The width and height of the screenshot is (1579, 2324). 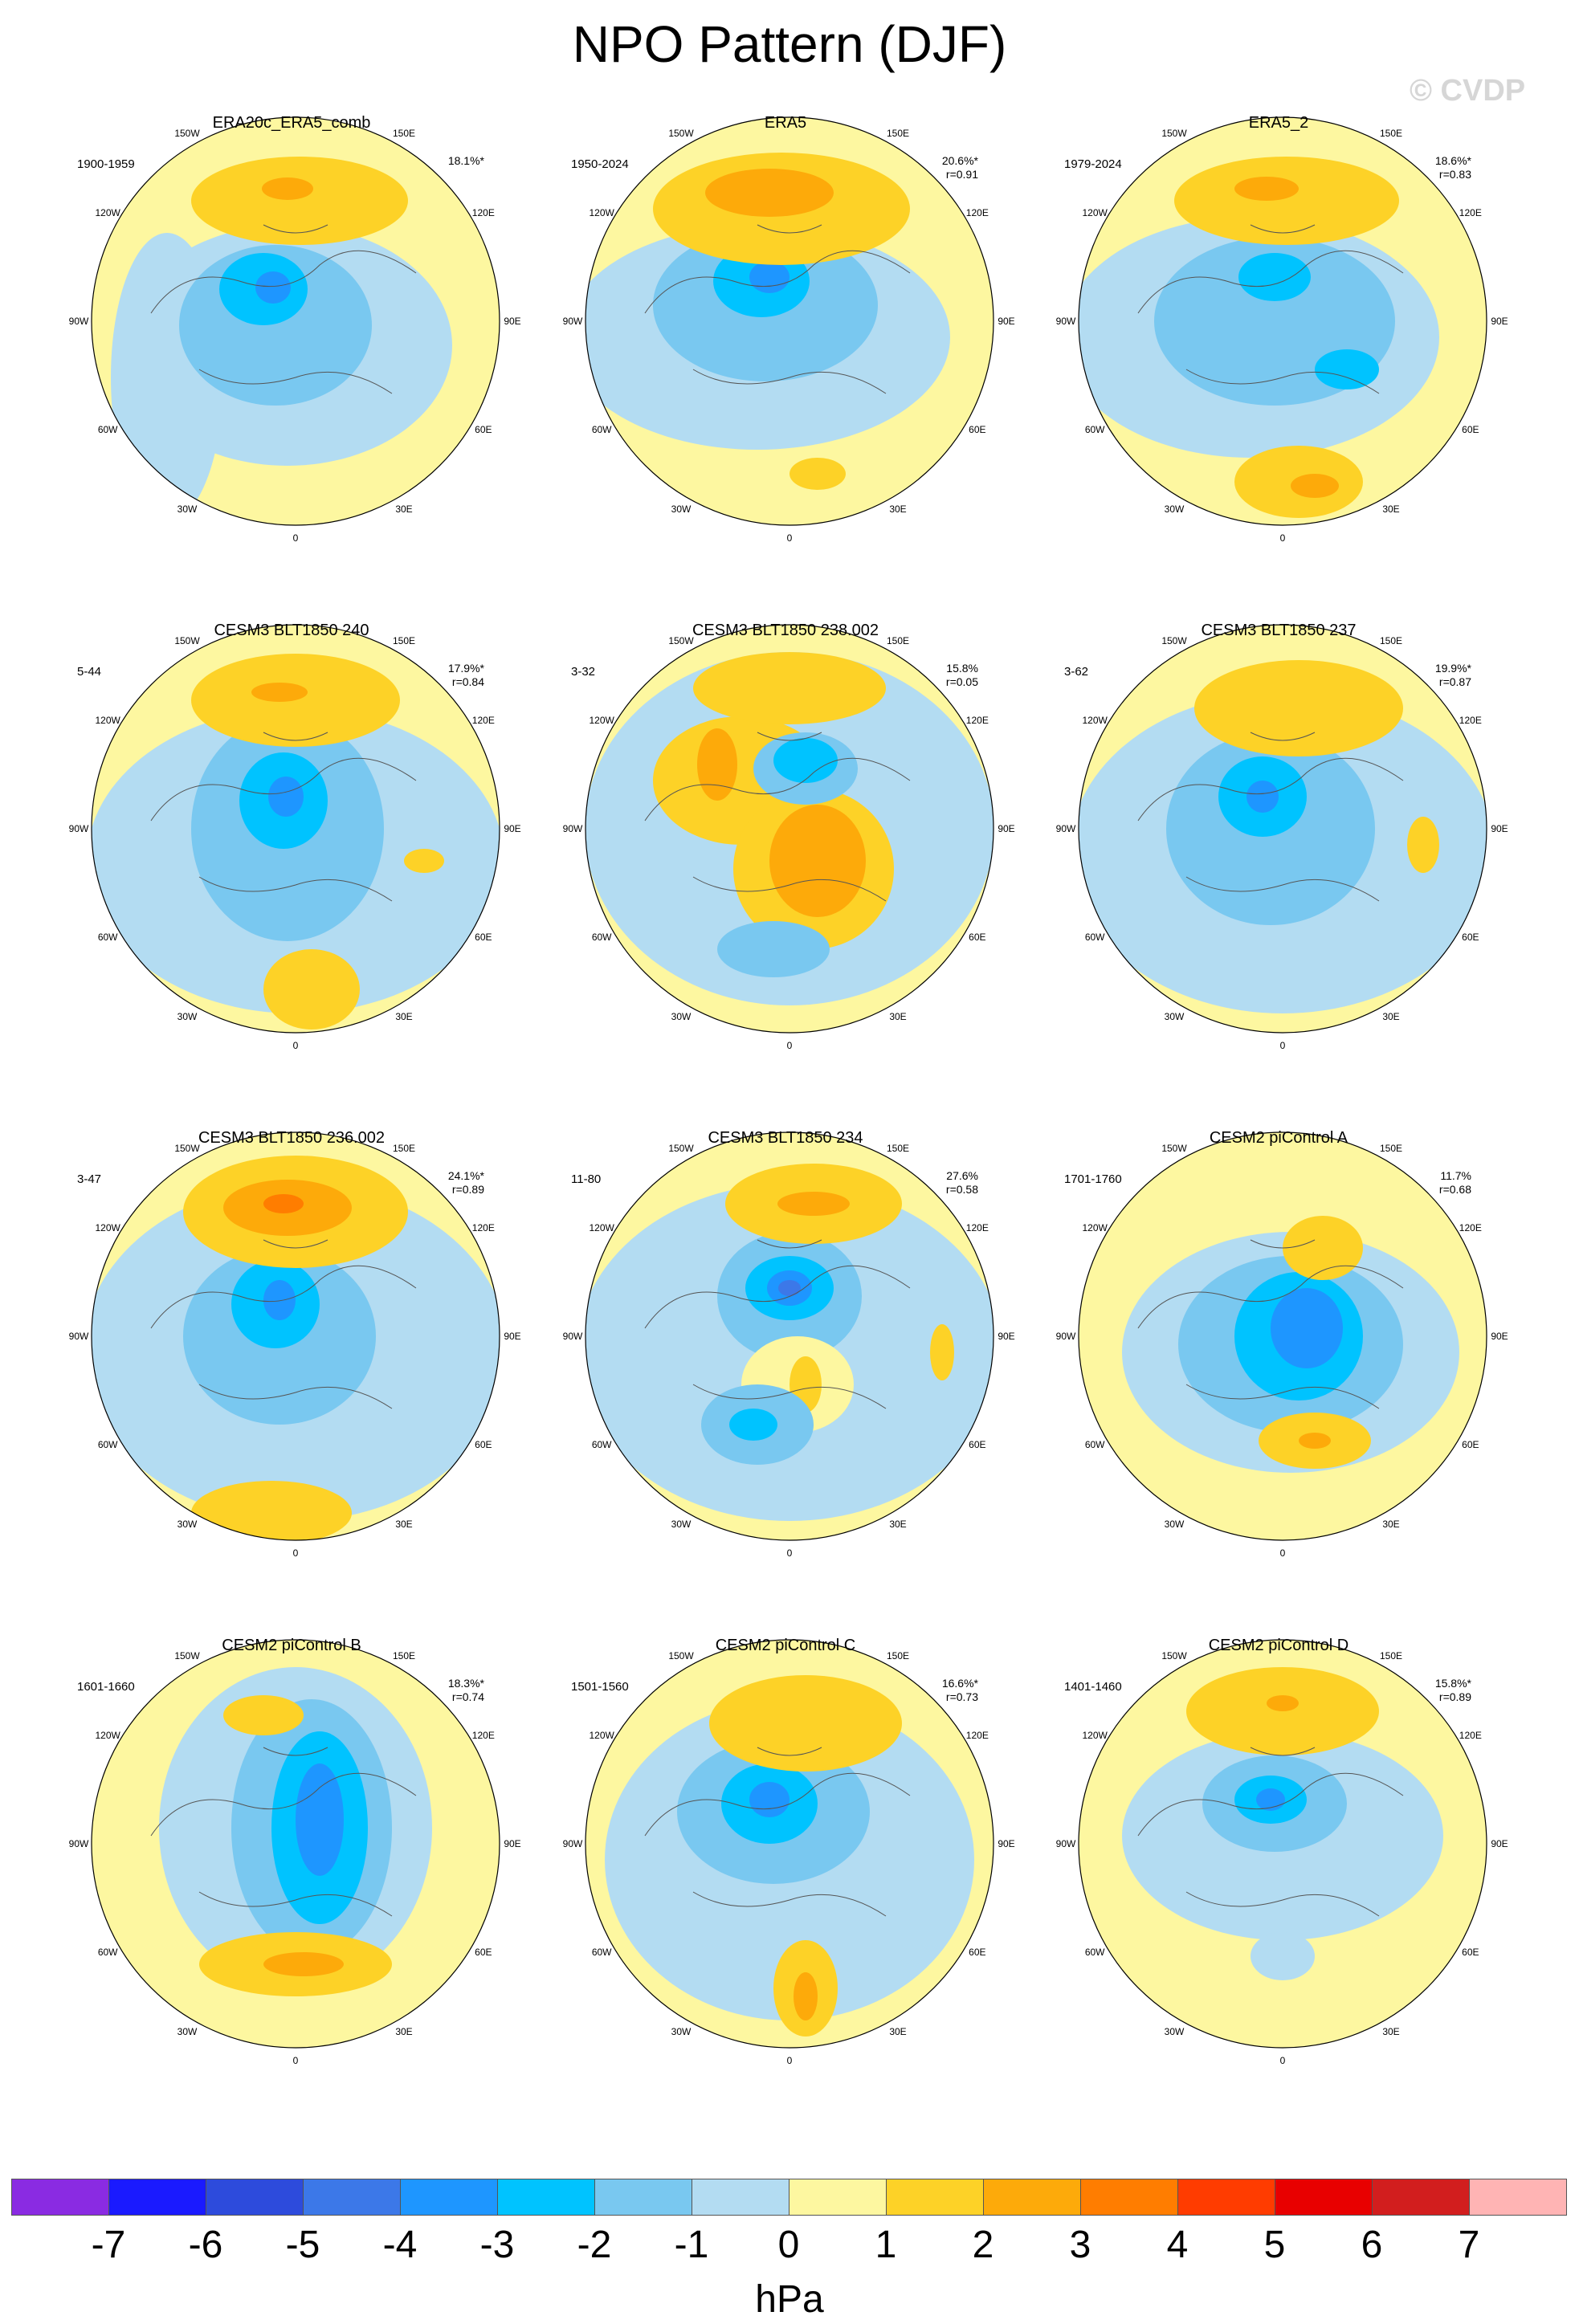 I want to click on cvdp-watermark: © CVDP, so click(x=1468, y=91).